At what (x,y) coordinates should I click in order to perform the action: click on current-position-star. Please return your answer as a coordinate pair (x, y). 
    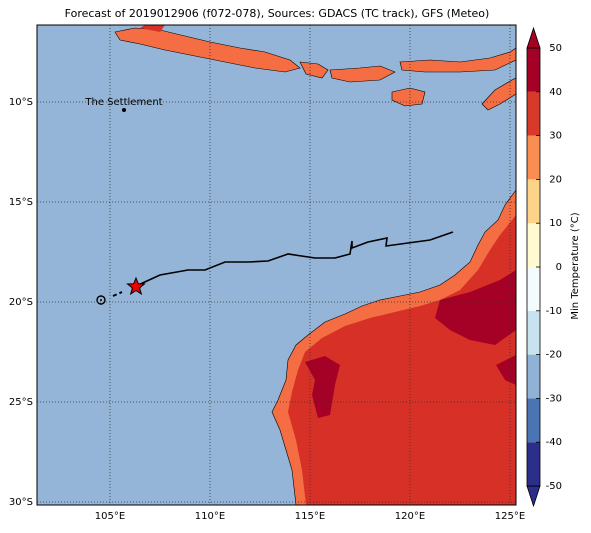
    Looking at the image, I should click on (136, 286).